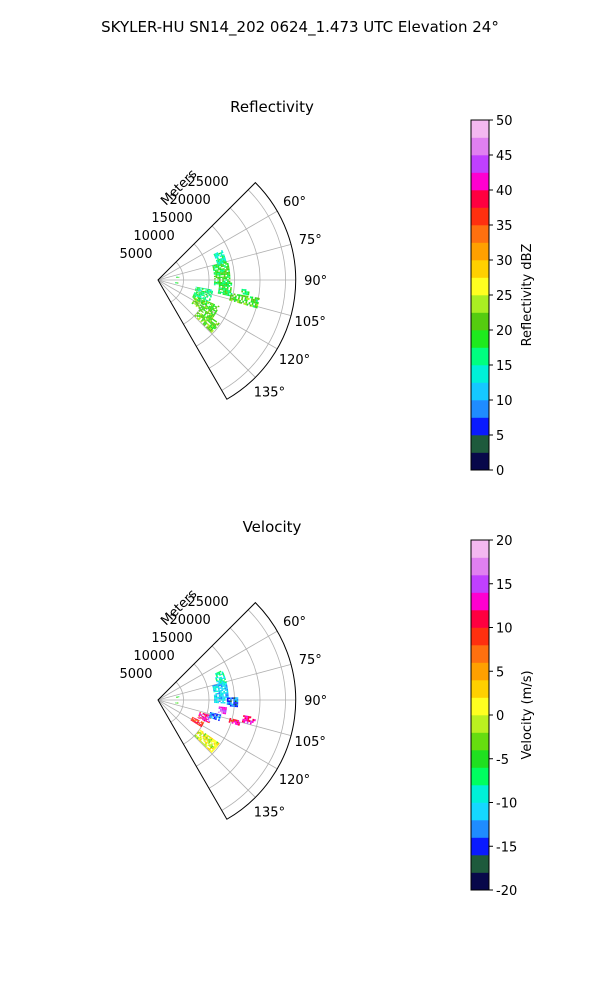 The width and height of the screenshot is (600, 1000). I want to click on reflectivity-title: Reflectivity, so click(272, 107).